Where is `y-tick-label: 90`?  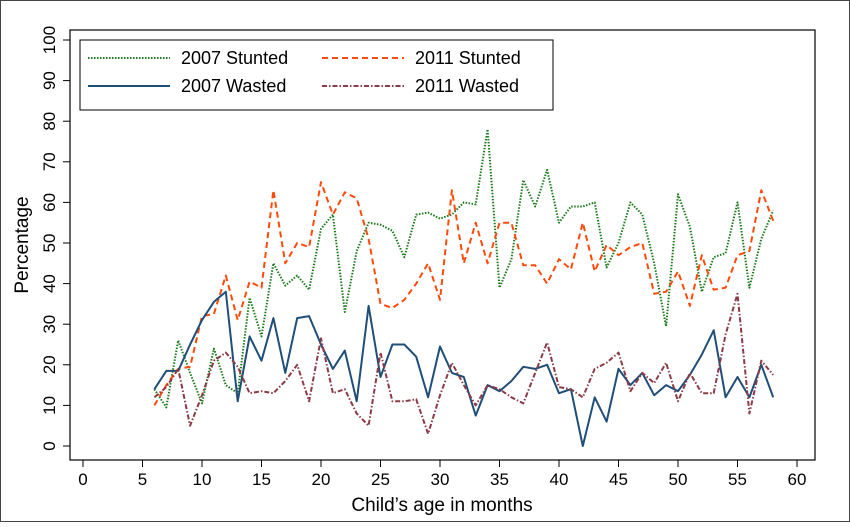
y-tick-label: 90 is located at coordinates (49, 80).